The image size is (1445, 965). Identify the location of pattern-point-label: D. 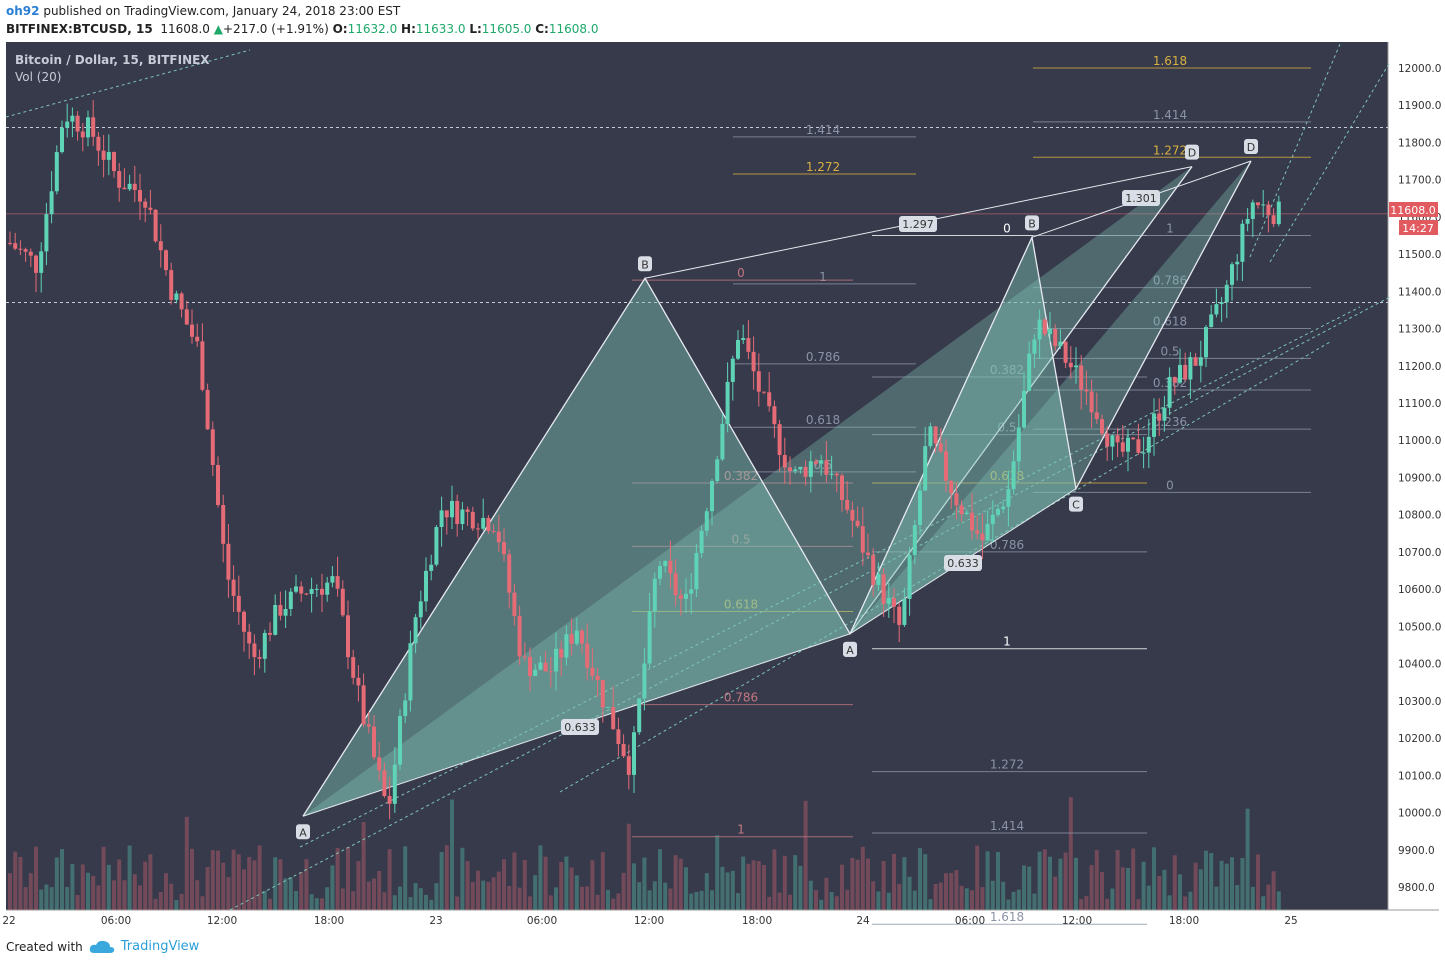
(1251, 147).